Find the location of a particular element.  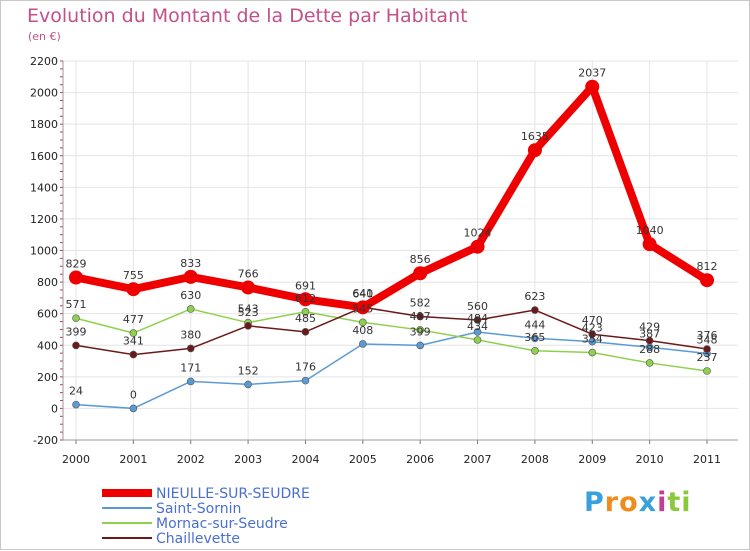

data-label: 2037 is located at coordinates (592, 73).